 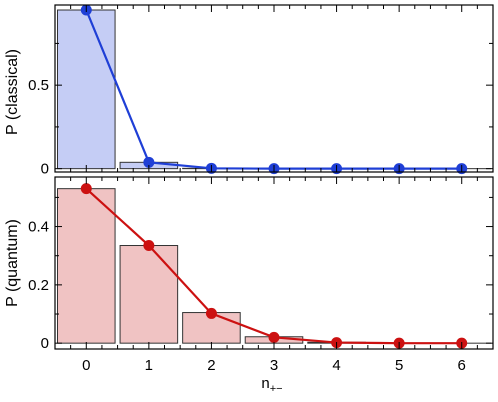 What do you see at coordinates (45, 169) in the screenshot?
I see `classical-ytick-label: 0` at bounding box center [45, 169].